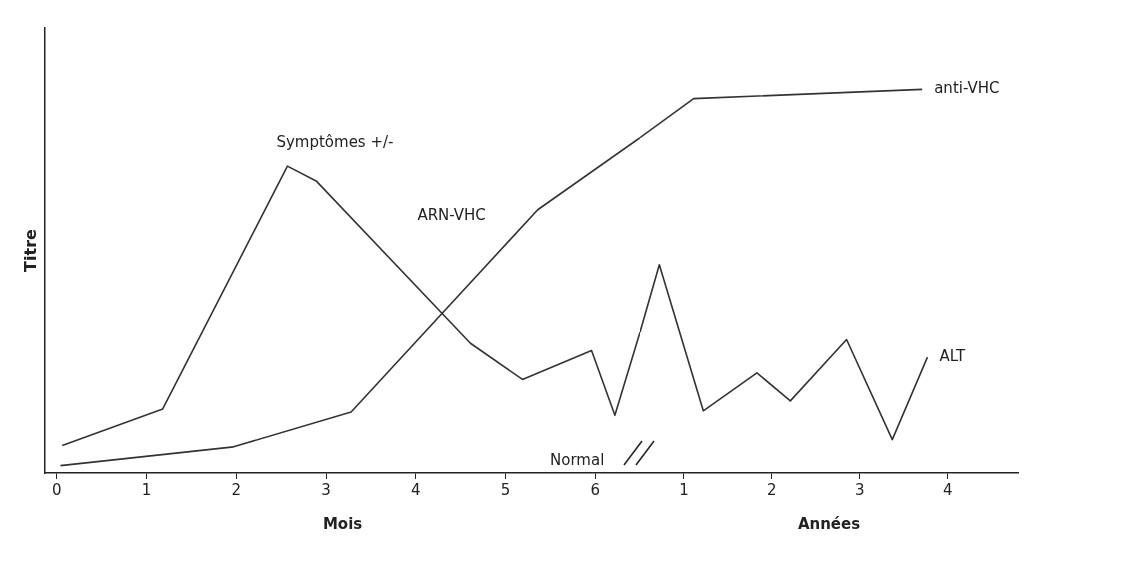  I want to click on series-label: ALT, so click(953, 356).